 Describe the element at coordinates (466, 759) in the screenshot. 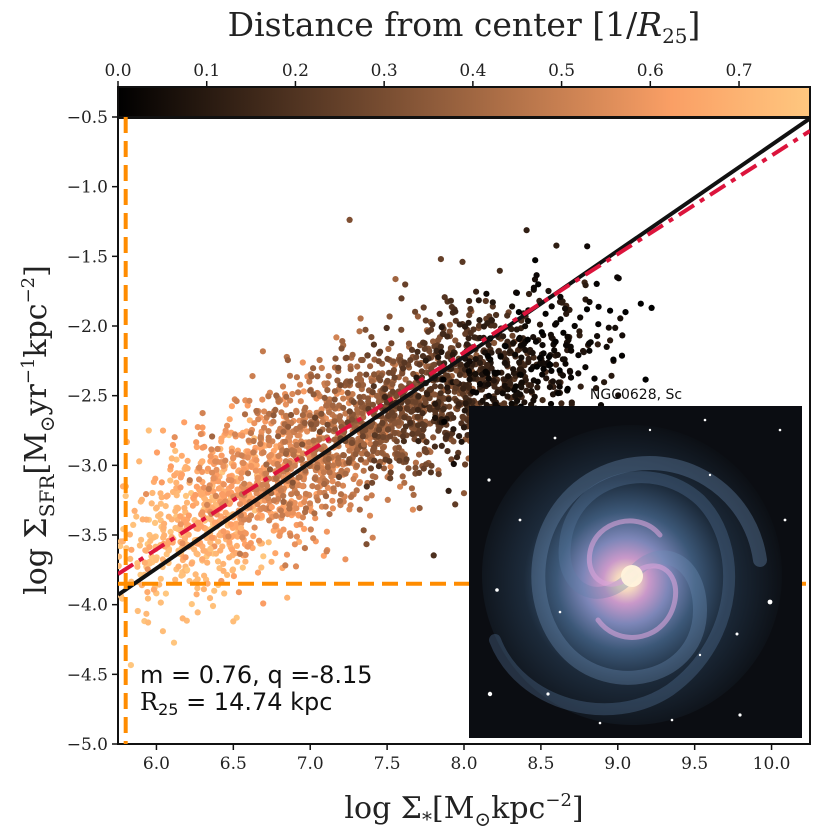

I see `x-axis-ticks: 6.0 6.5 7.0 7.5 8.0 8.5 9.0 9.5 10.0` at that location.